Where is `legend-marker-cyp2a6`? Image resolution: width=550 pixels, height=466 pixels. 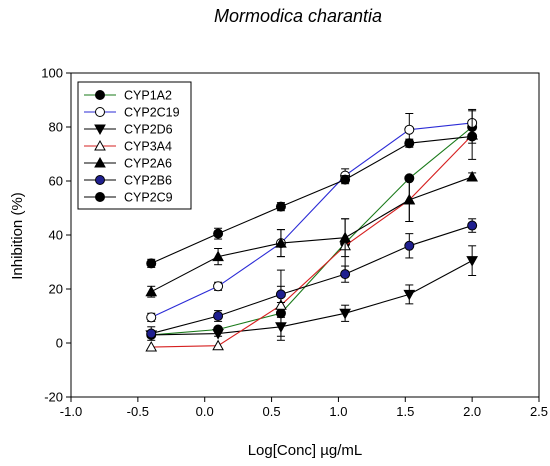
legend-marker-cyp2a6 is located at coordinates (100, 162).